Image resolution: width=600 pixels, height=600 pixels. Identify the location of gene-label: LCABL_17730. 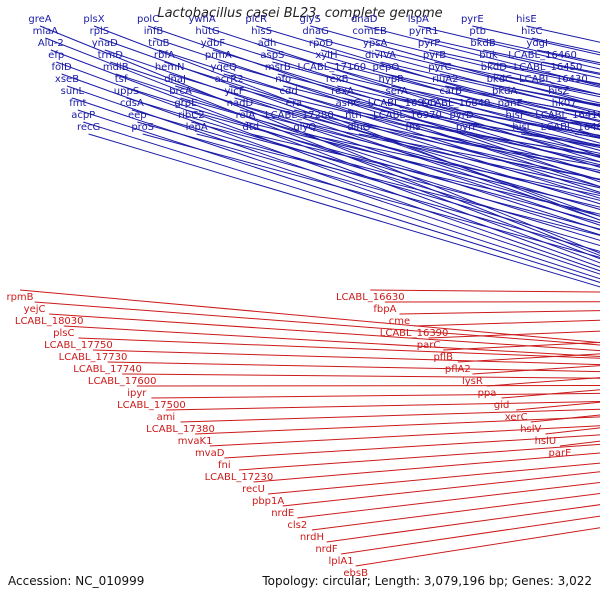
(93, 357).